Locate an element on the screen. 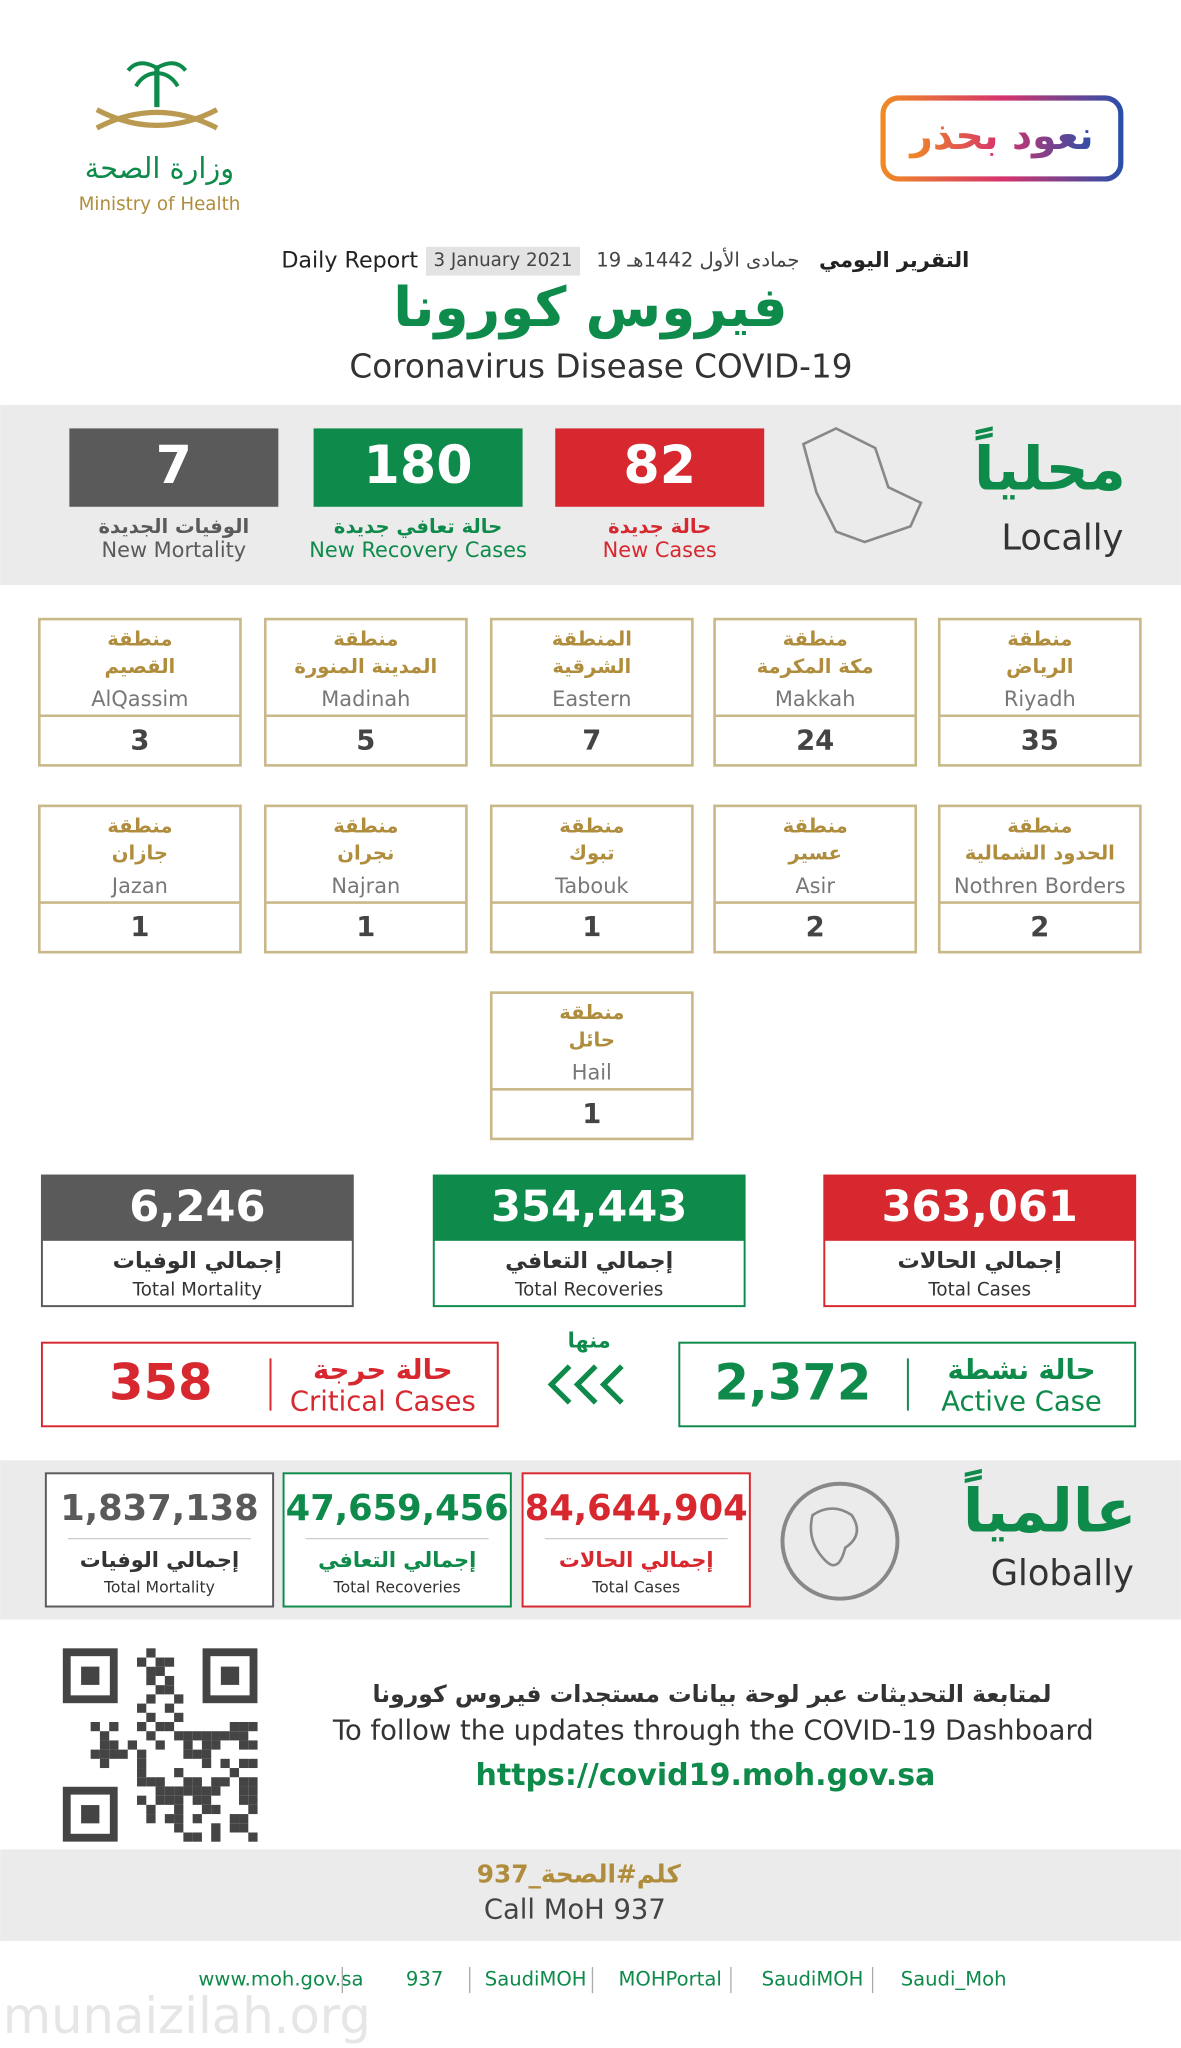 This screenshot has width=1181, height=2048. global-label-en: Total Cases is located at coordinates (635, 1587).